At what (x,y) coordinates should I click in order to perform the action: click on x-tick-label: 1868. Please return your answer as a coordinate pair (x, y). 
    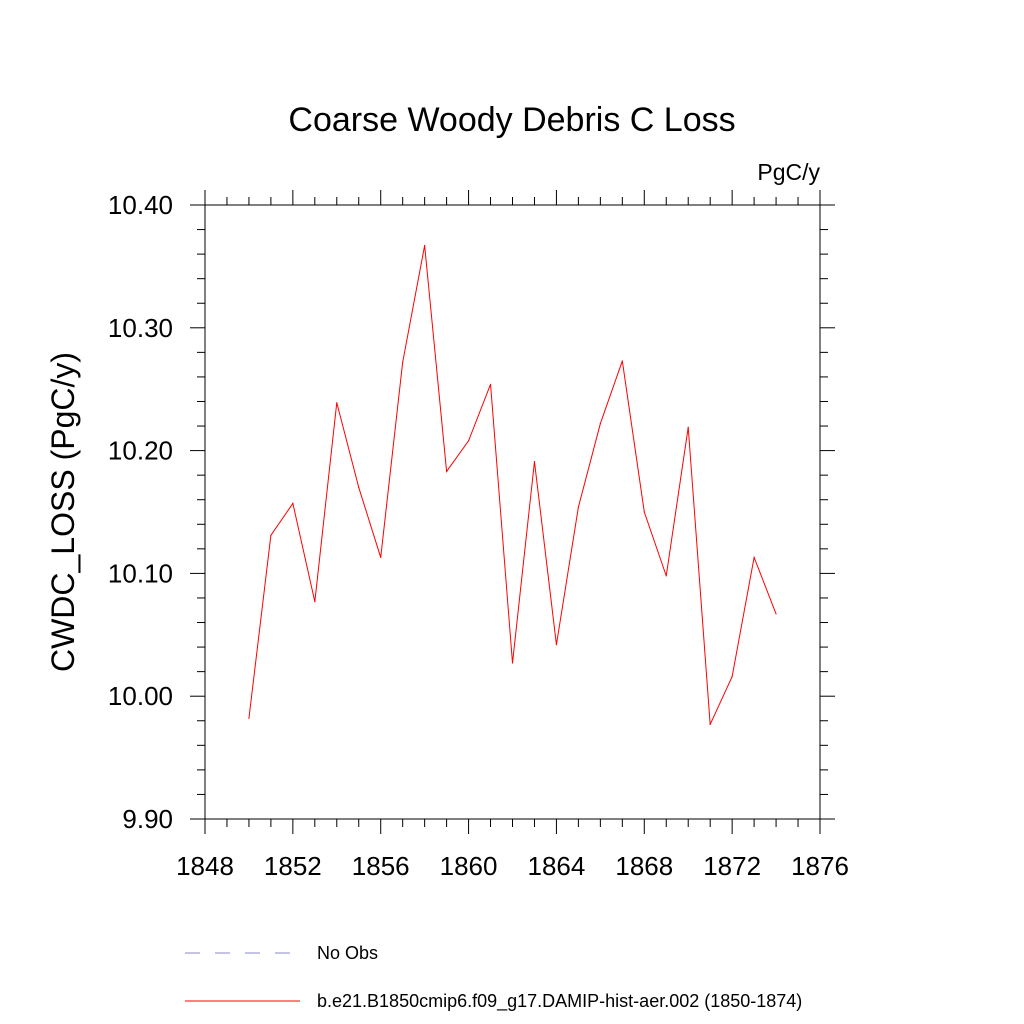
    Looking at the image, I should click on (644, 866).